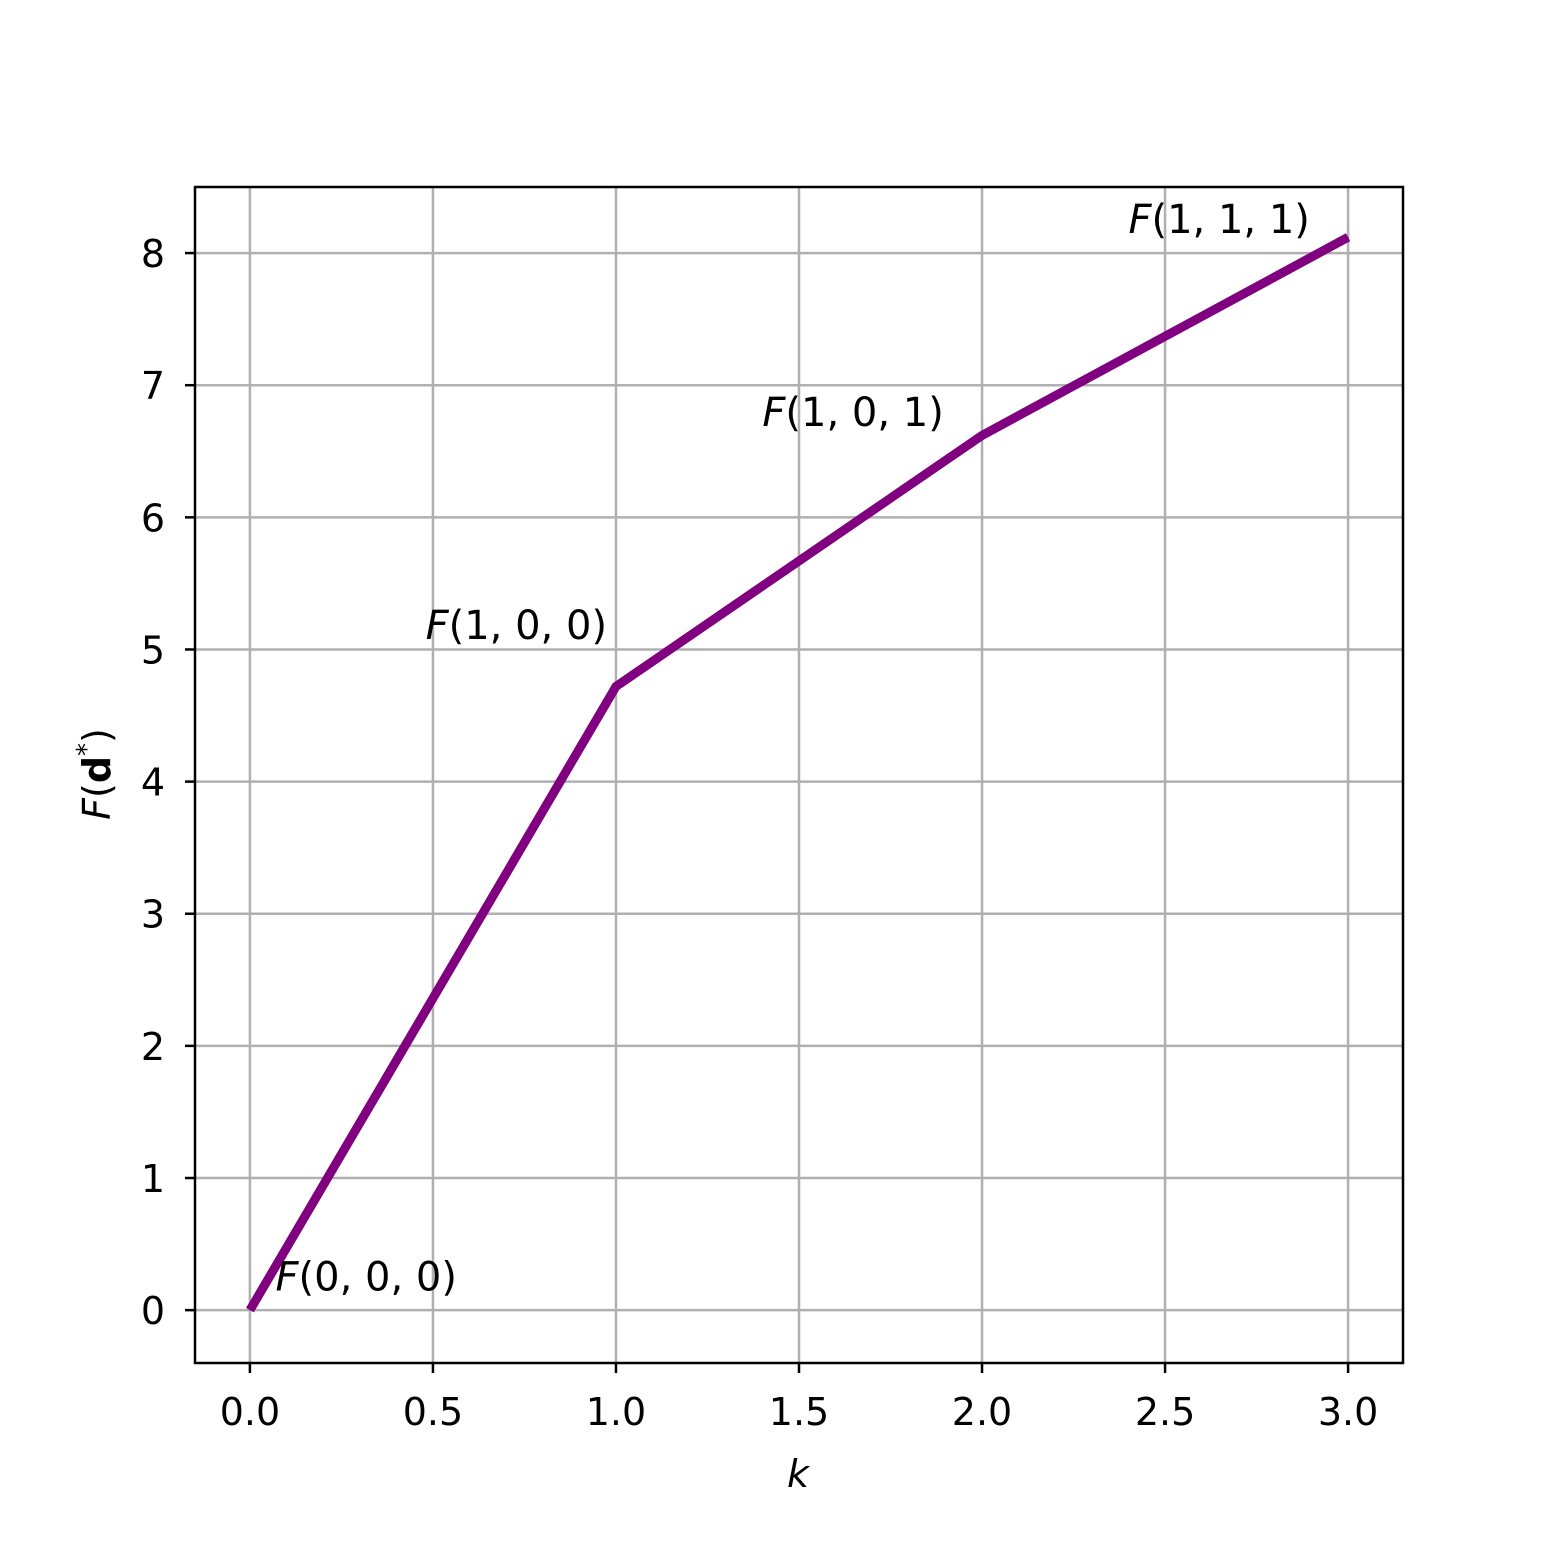  What do you see at coordinates (97, 769) in the screenshot?
I see `y-axis-label-vec: d` at bounding box center [97, 769].